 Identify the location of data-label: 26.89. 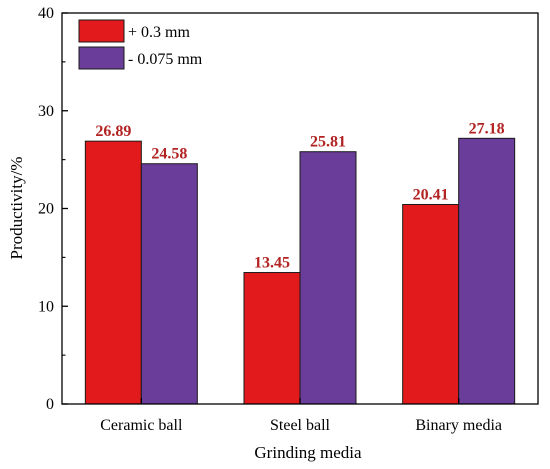
(113, 131).